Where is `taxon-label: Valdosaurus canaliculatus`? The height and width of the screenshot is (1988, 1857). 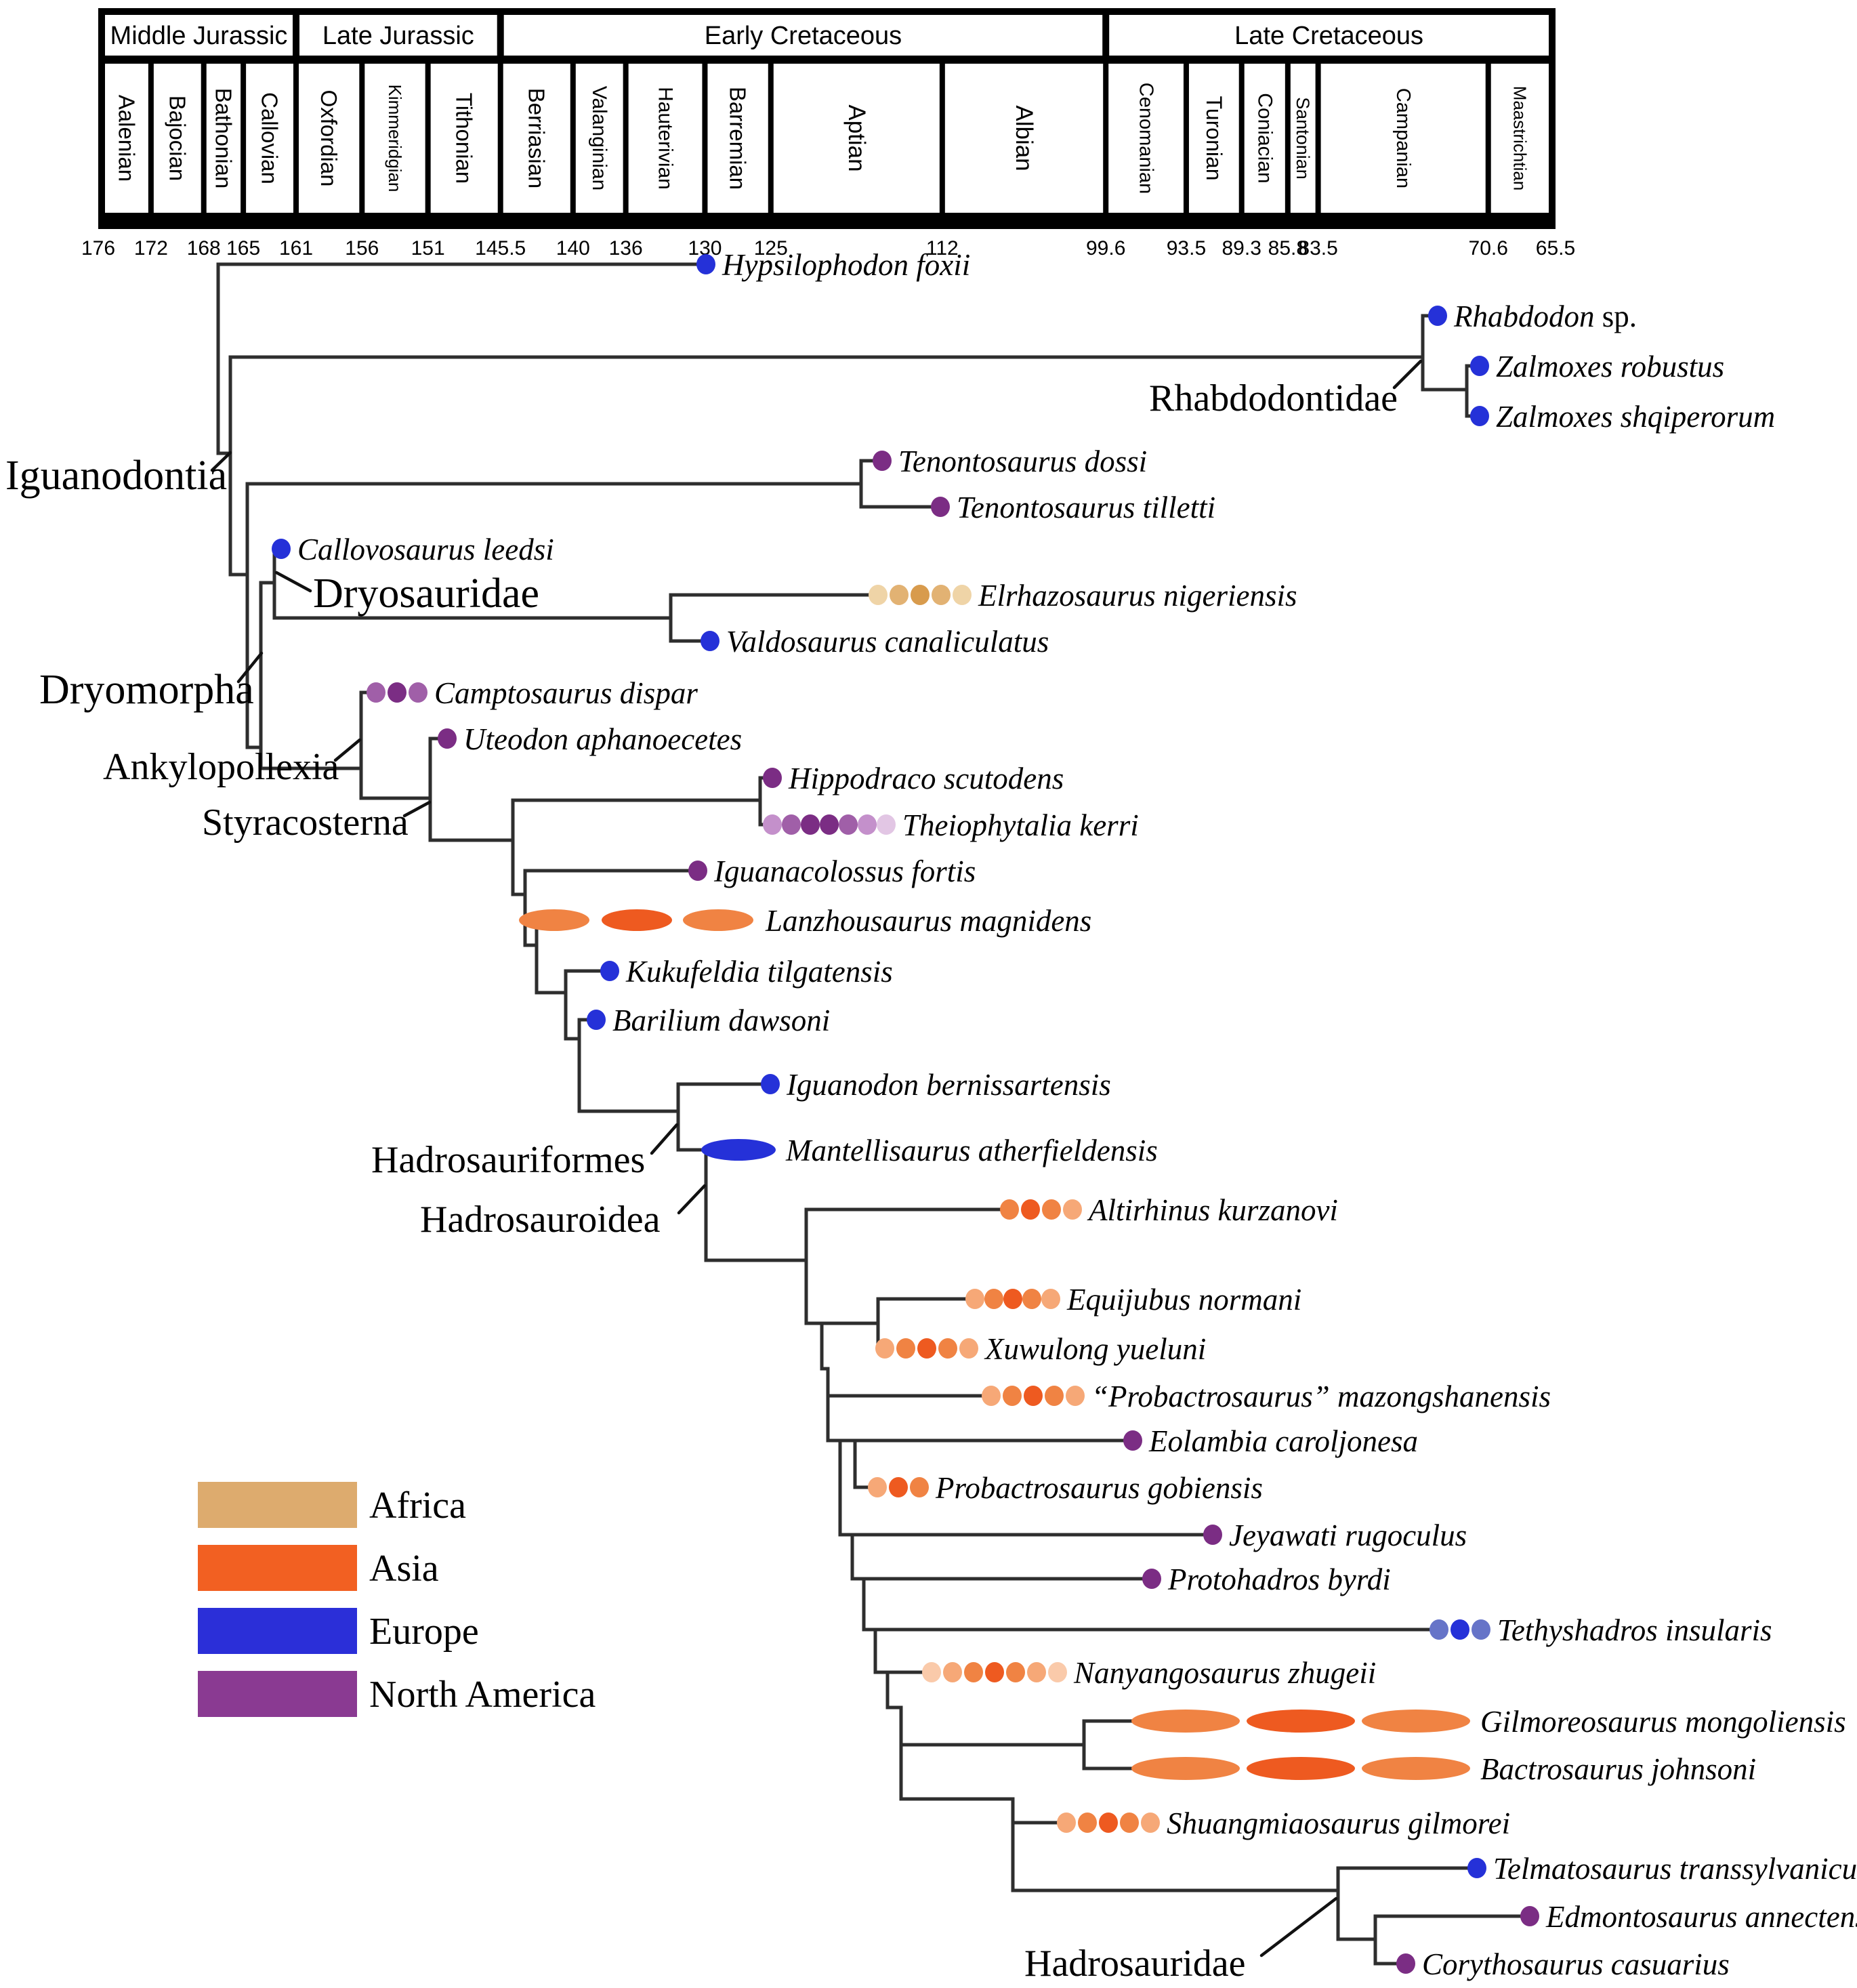 taxon-label: Valdosaurus canaliculatus is located at coordinates (887, 642).